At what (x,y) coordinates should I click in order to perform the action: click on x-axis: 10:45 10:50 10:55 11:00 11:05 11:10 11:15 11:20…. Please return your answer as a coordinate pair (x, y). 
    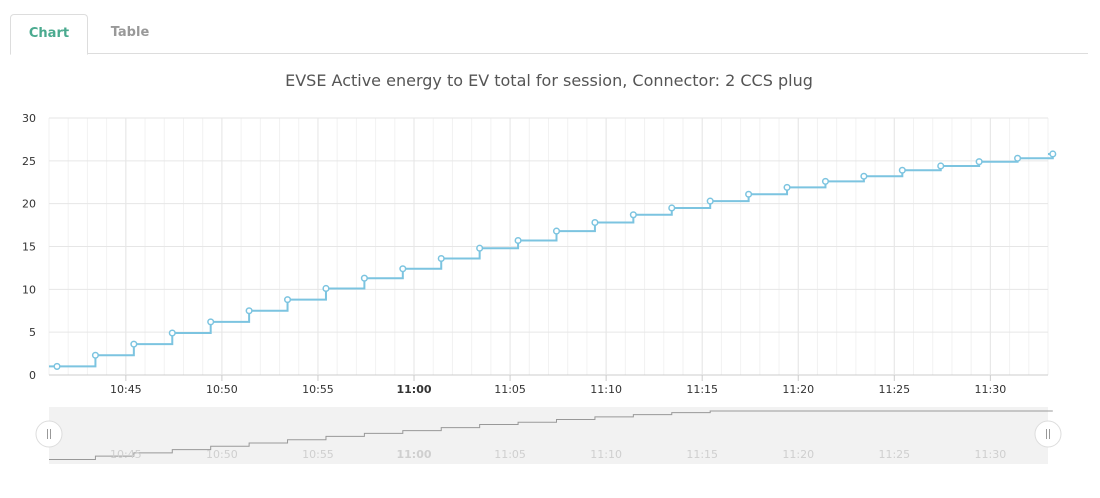
    Looking at the image, I should click on (558, 385).